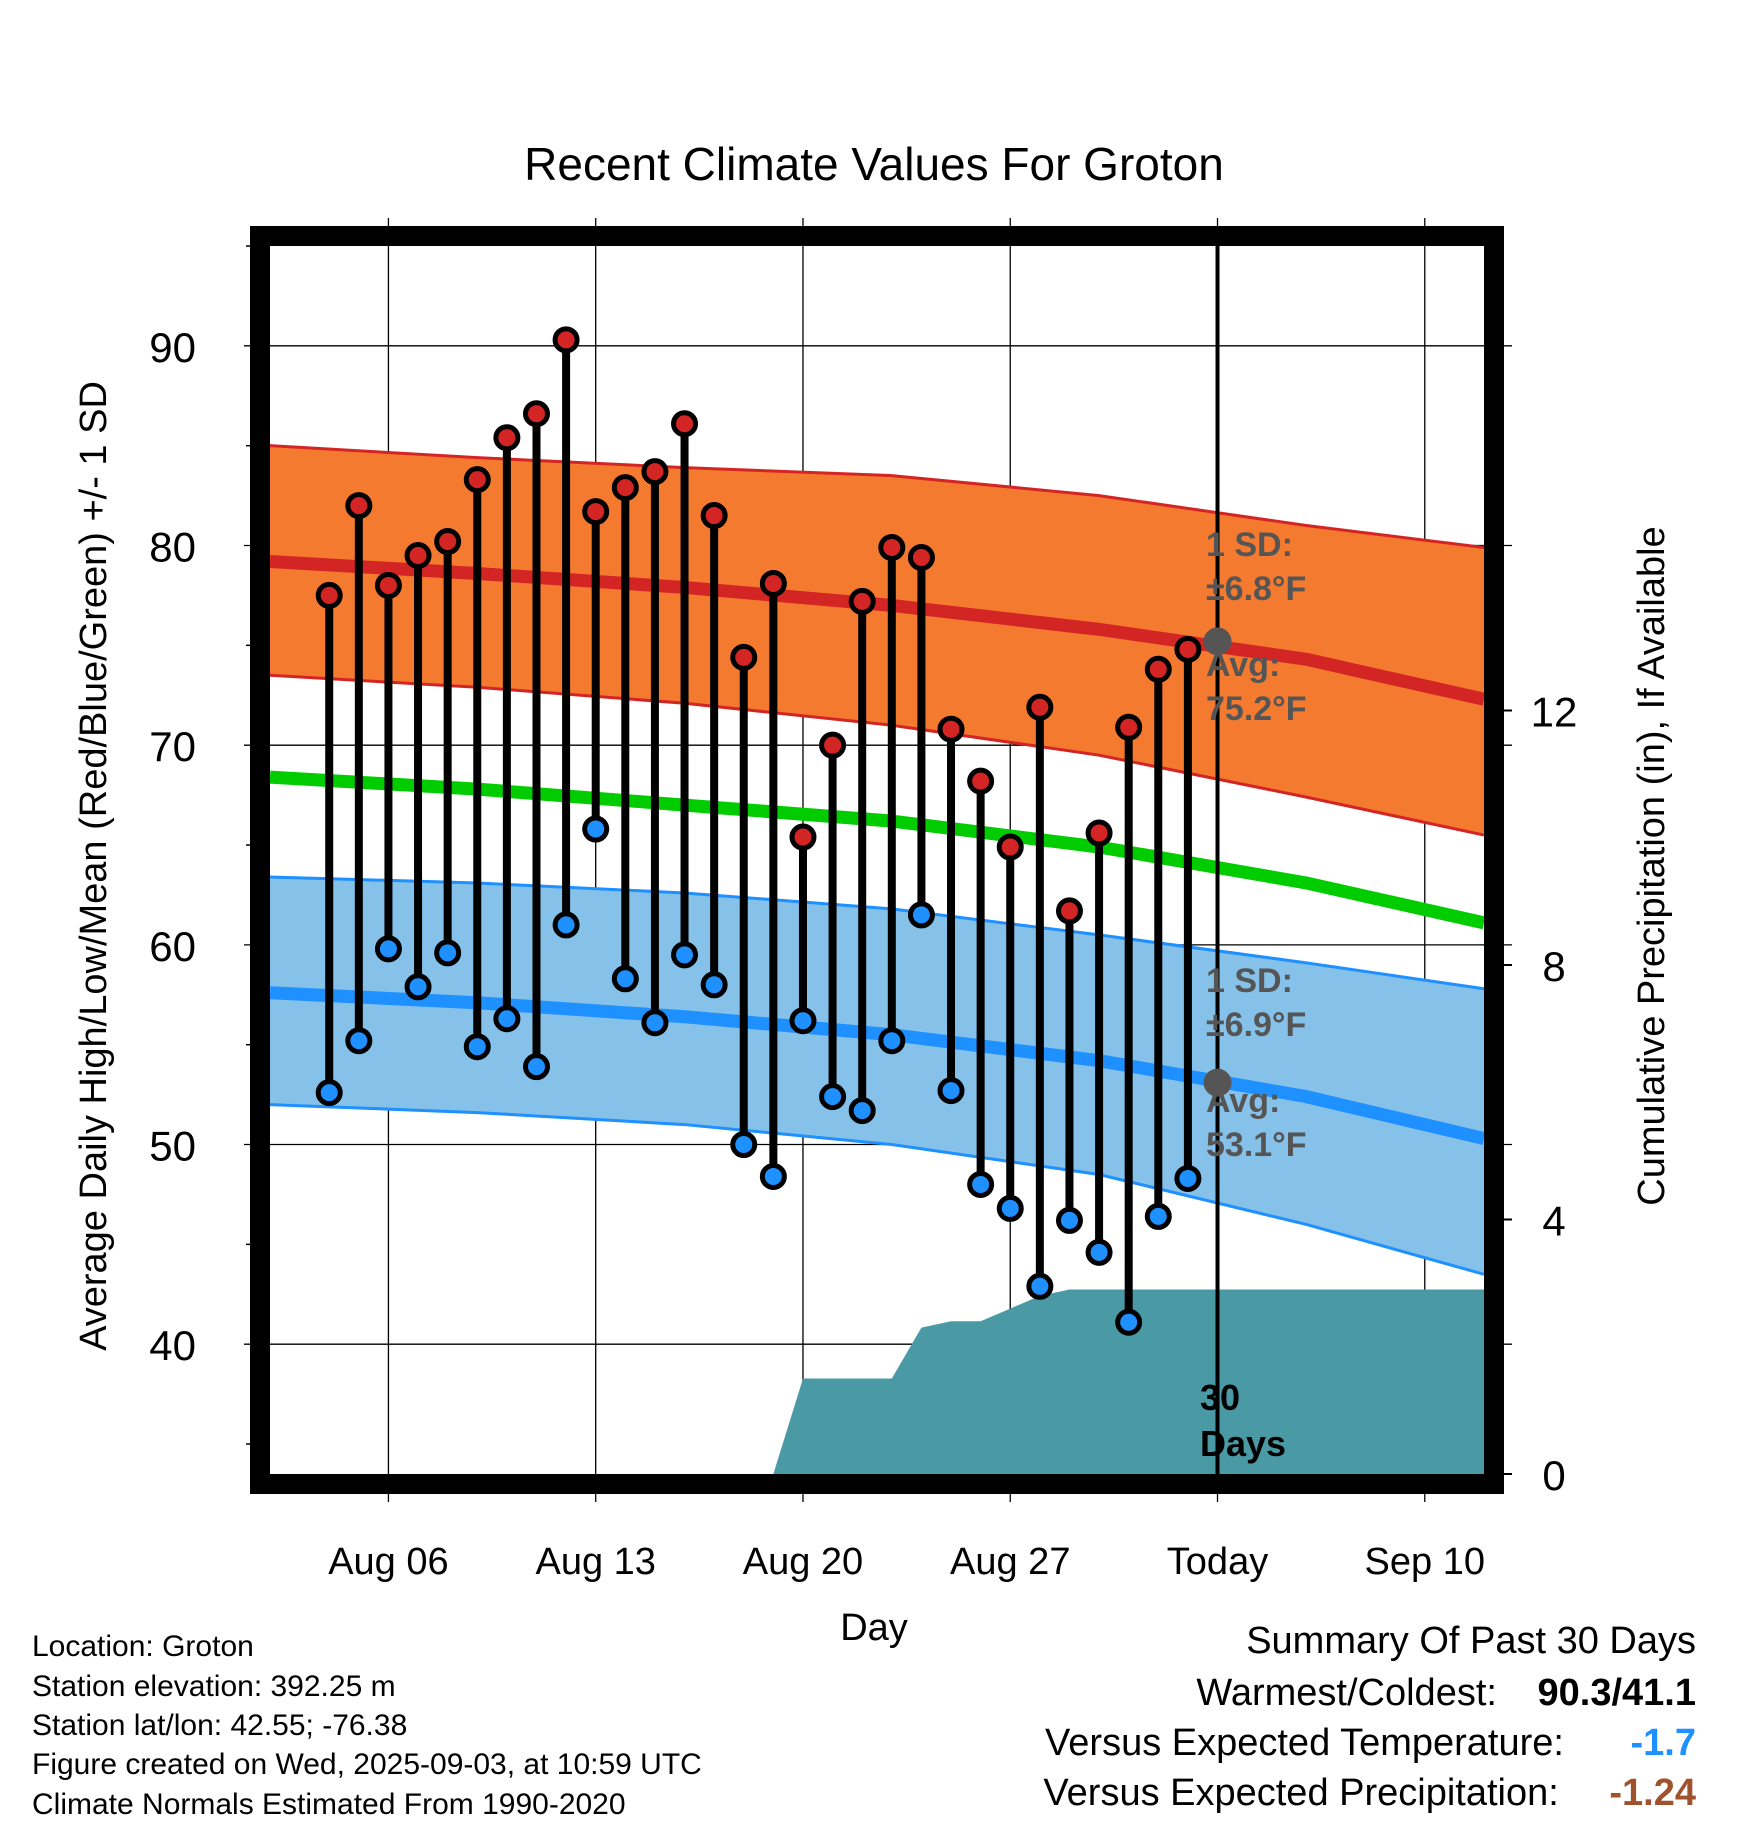  What do you see at coordinates (1304, 1743) in the screenshot?
I see `vs-temp-label: Versus Expected Temperature:` at bounding box center [1304, 1743].